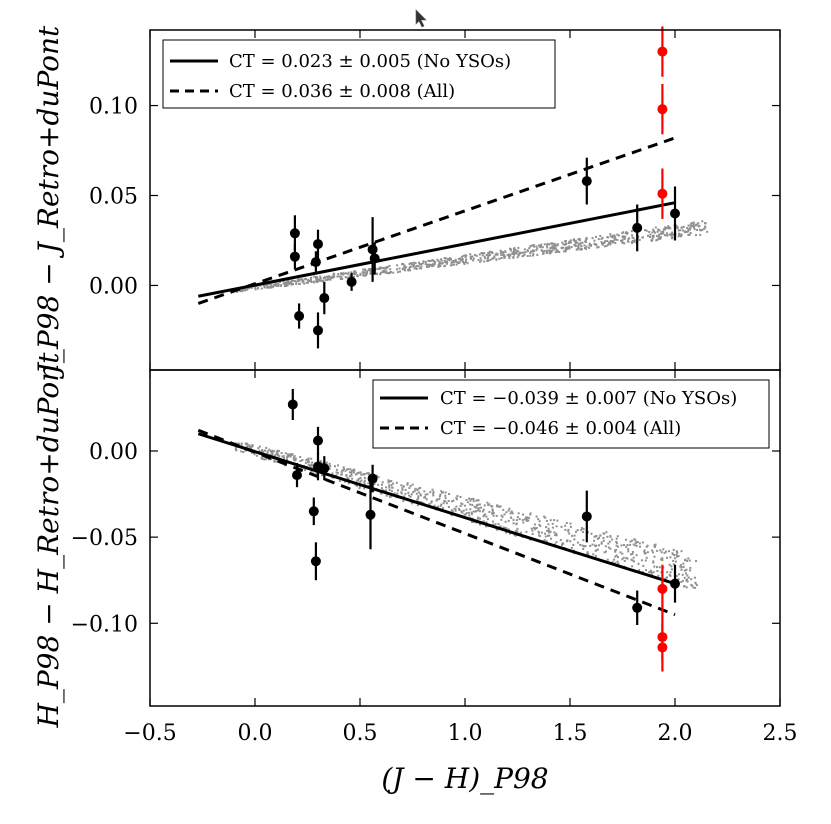  What do you see at coordinates (113, 107) in the screenshot?
I see `y-tick-label: 0.10` at bounding box center [113, 107].